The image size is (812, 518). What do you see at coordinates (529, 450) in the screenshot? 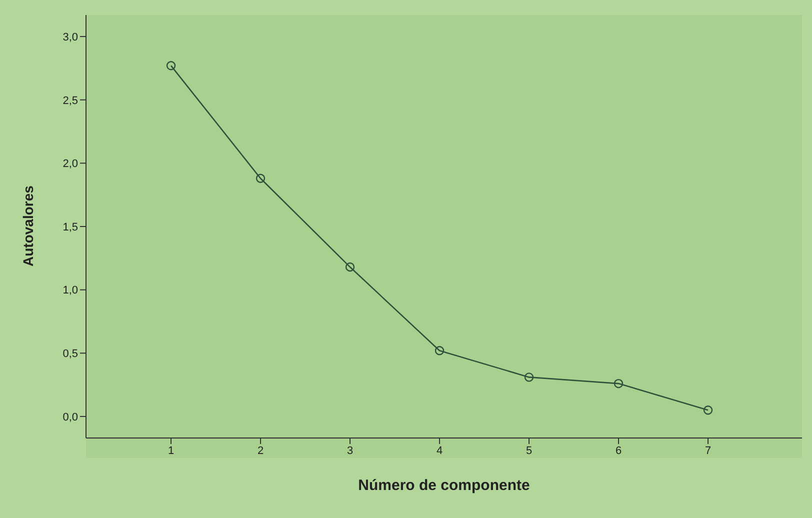
I see `x-tick-label: 5` at bounding box center [529, 450].